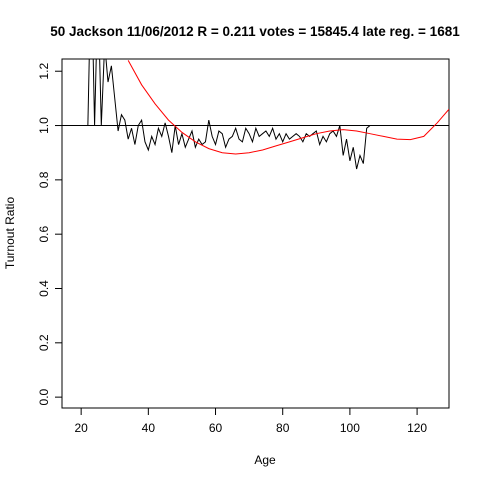 Image resolution: width=480 pixels, height=480 pixels. I want to click on y-axis-label: Turnout Ratio, so click(10, 233).